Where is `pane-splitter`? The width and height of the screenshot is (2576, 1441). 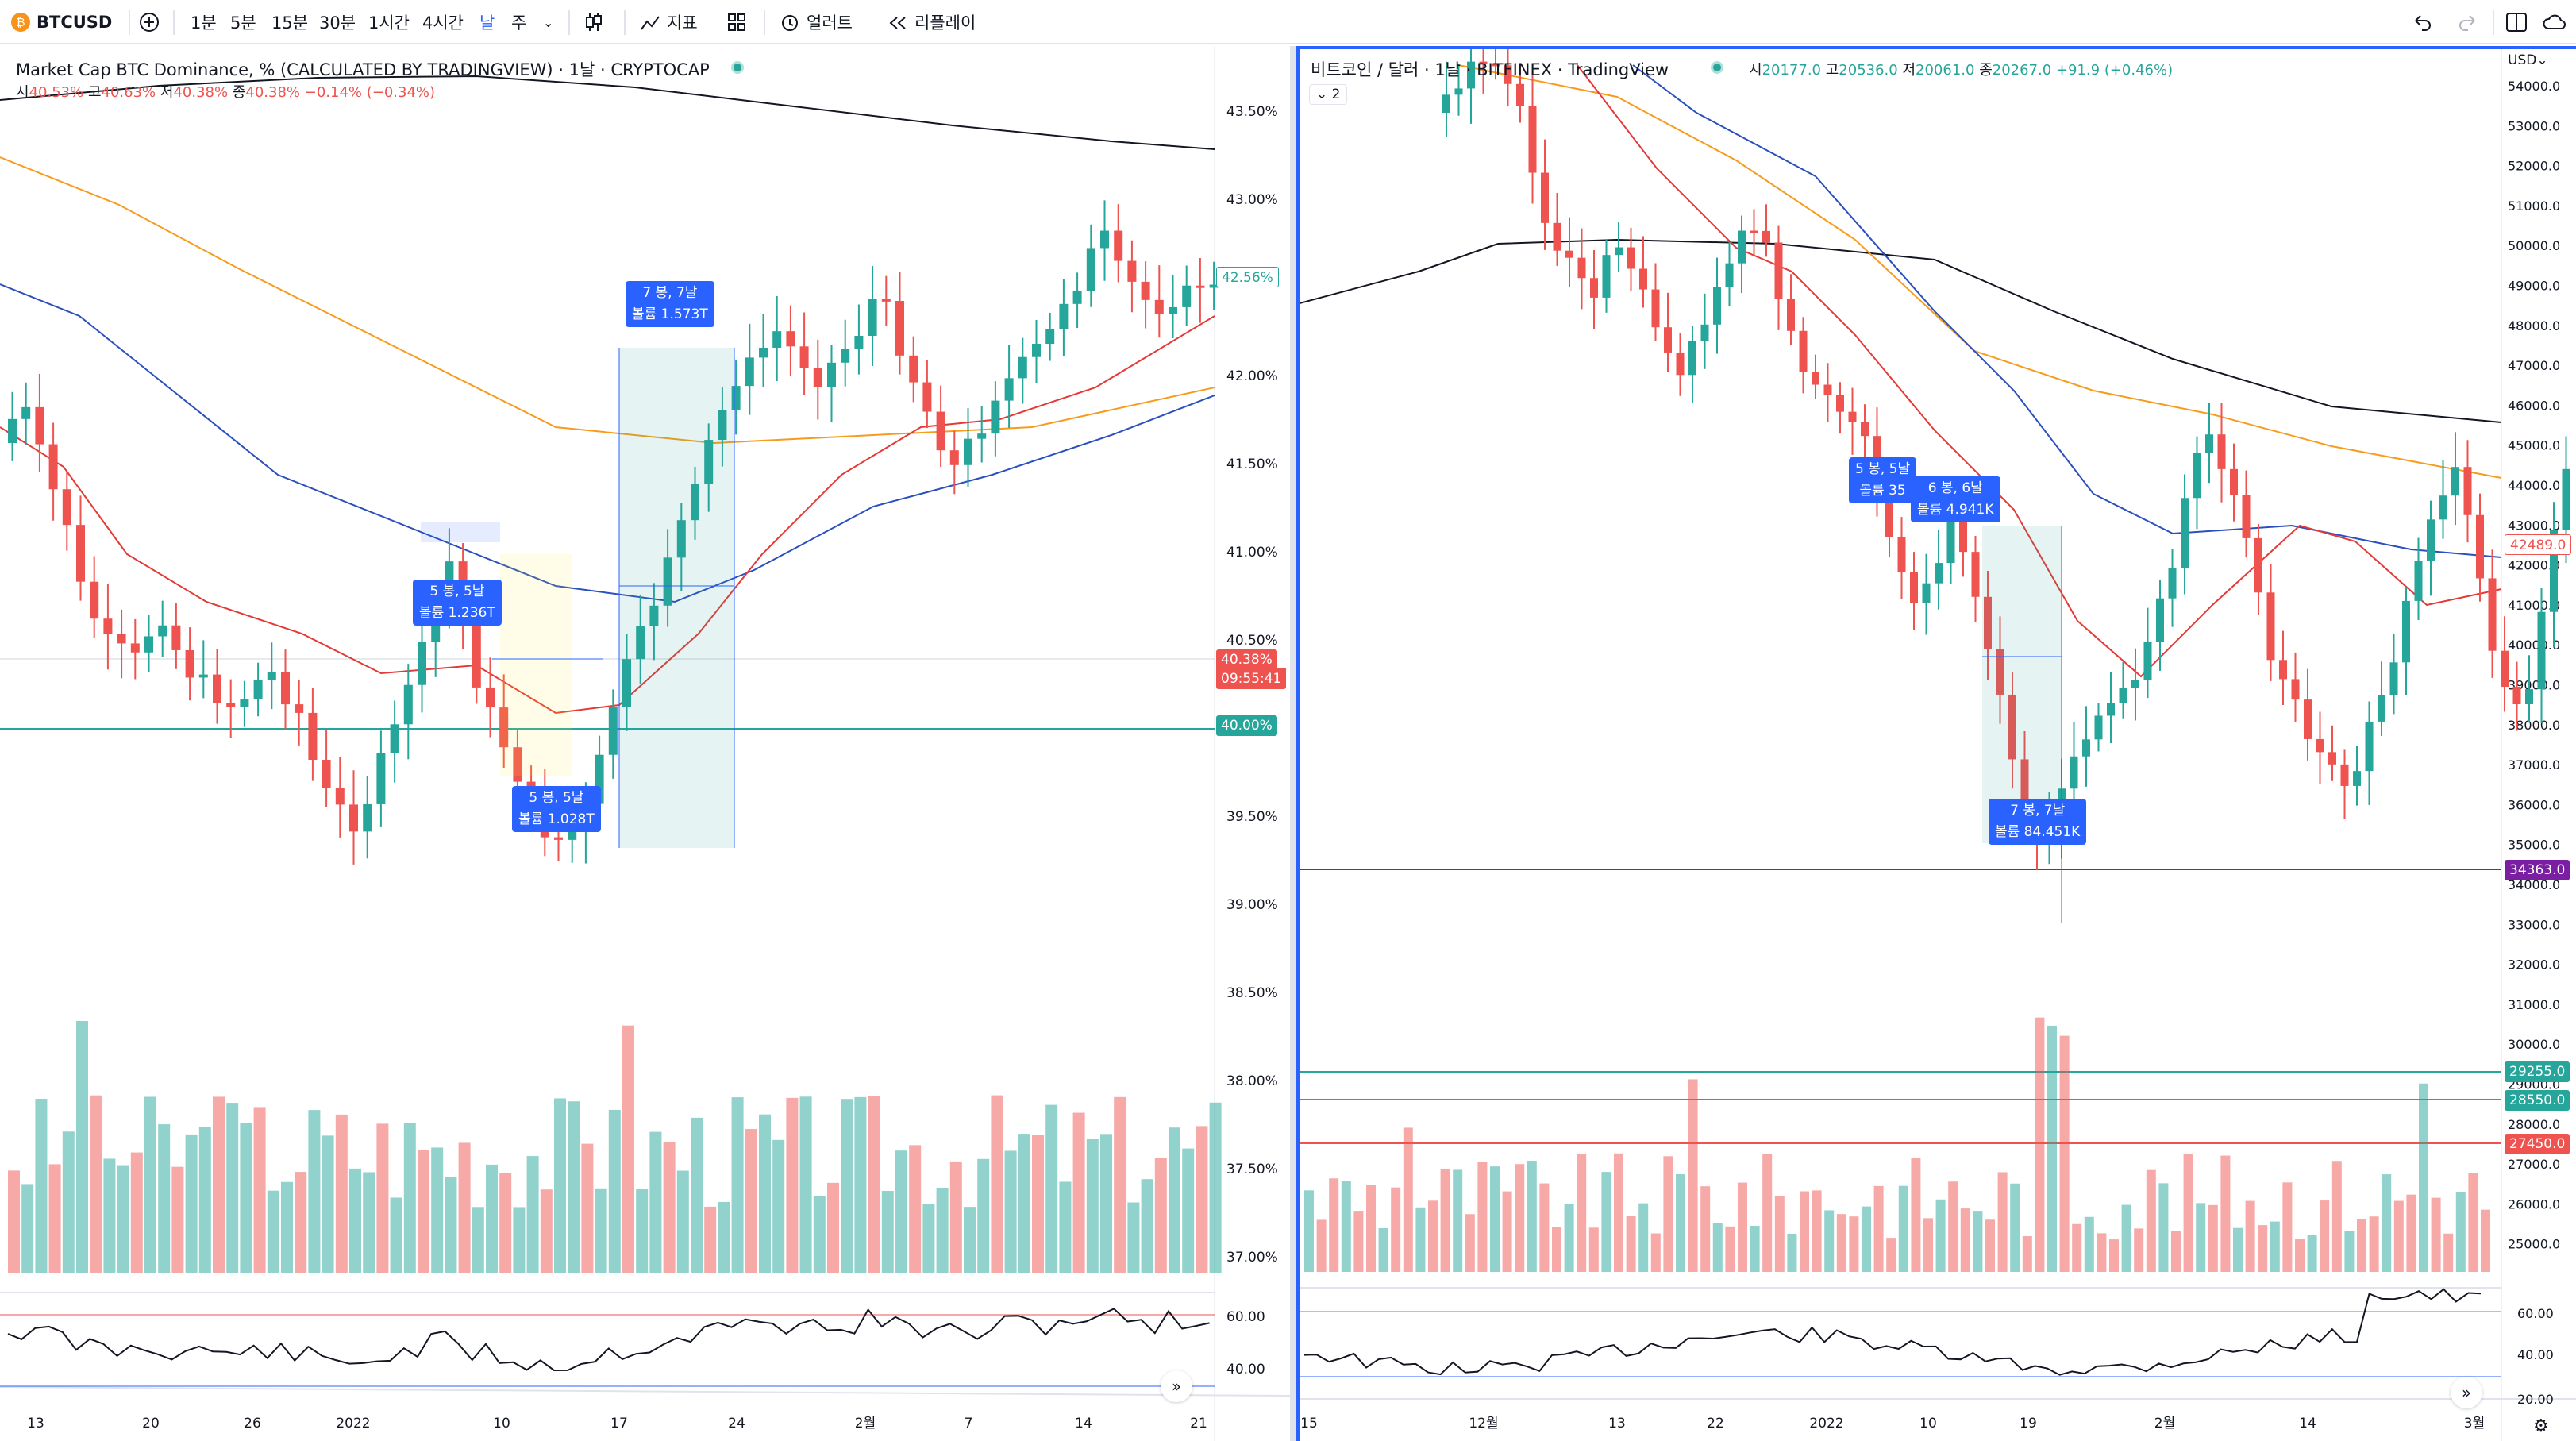 pane-splitter is located at coordinates (1293, 743).